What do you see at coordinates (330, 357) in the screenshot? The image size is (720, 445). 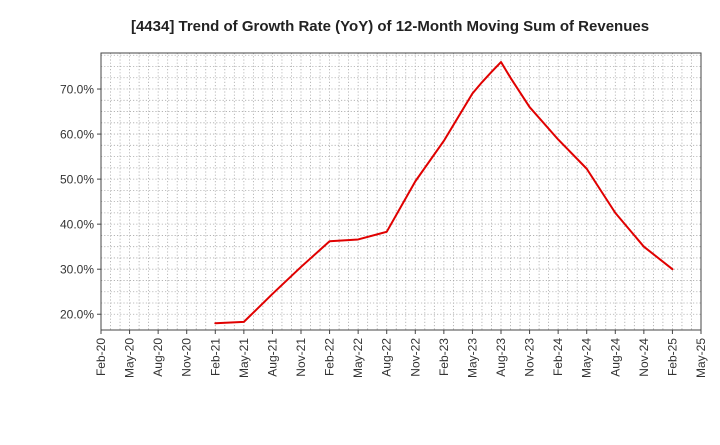 I see `x-tick-label: Feb-22` at bounding box center [330, 357].